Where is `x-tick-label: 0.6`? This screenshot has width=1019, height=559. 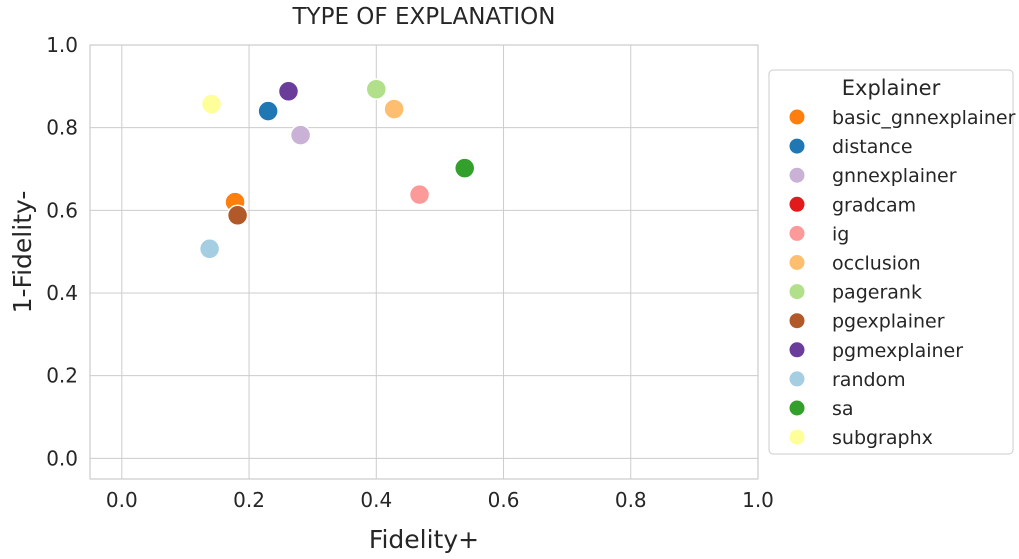 x-tick-label: 0.6 is located at coordinates (504, 500).